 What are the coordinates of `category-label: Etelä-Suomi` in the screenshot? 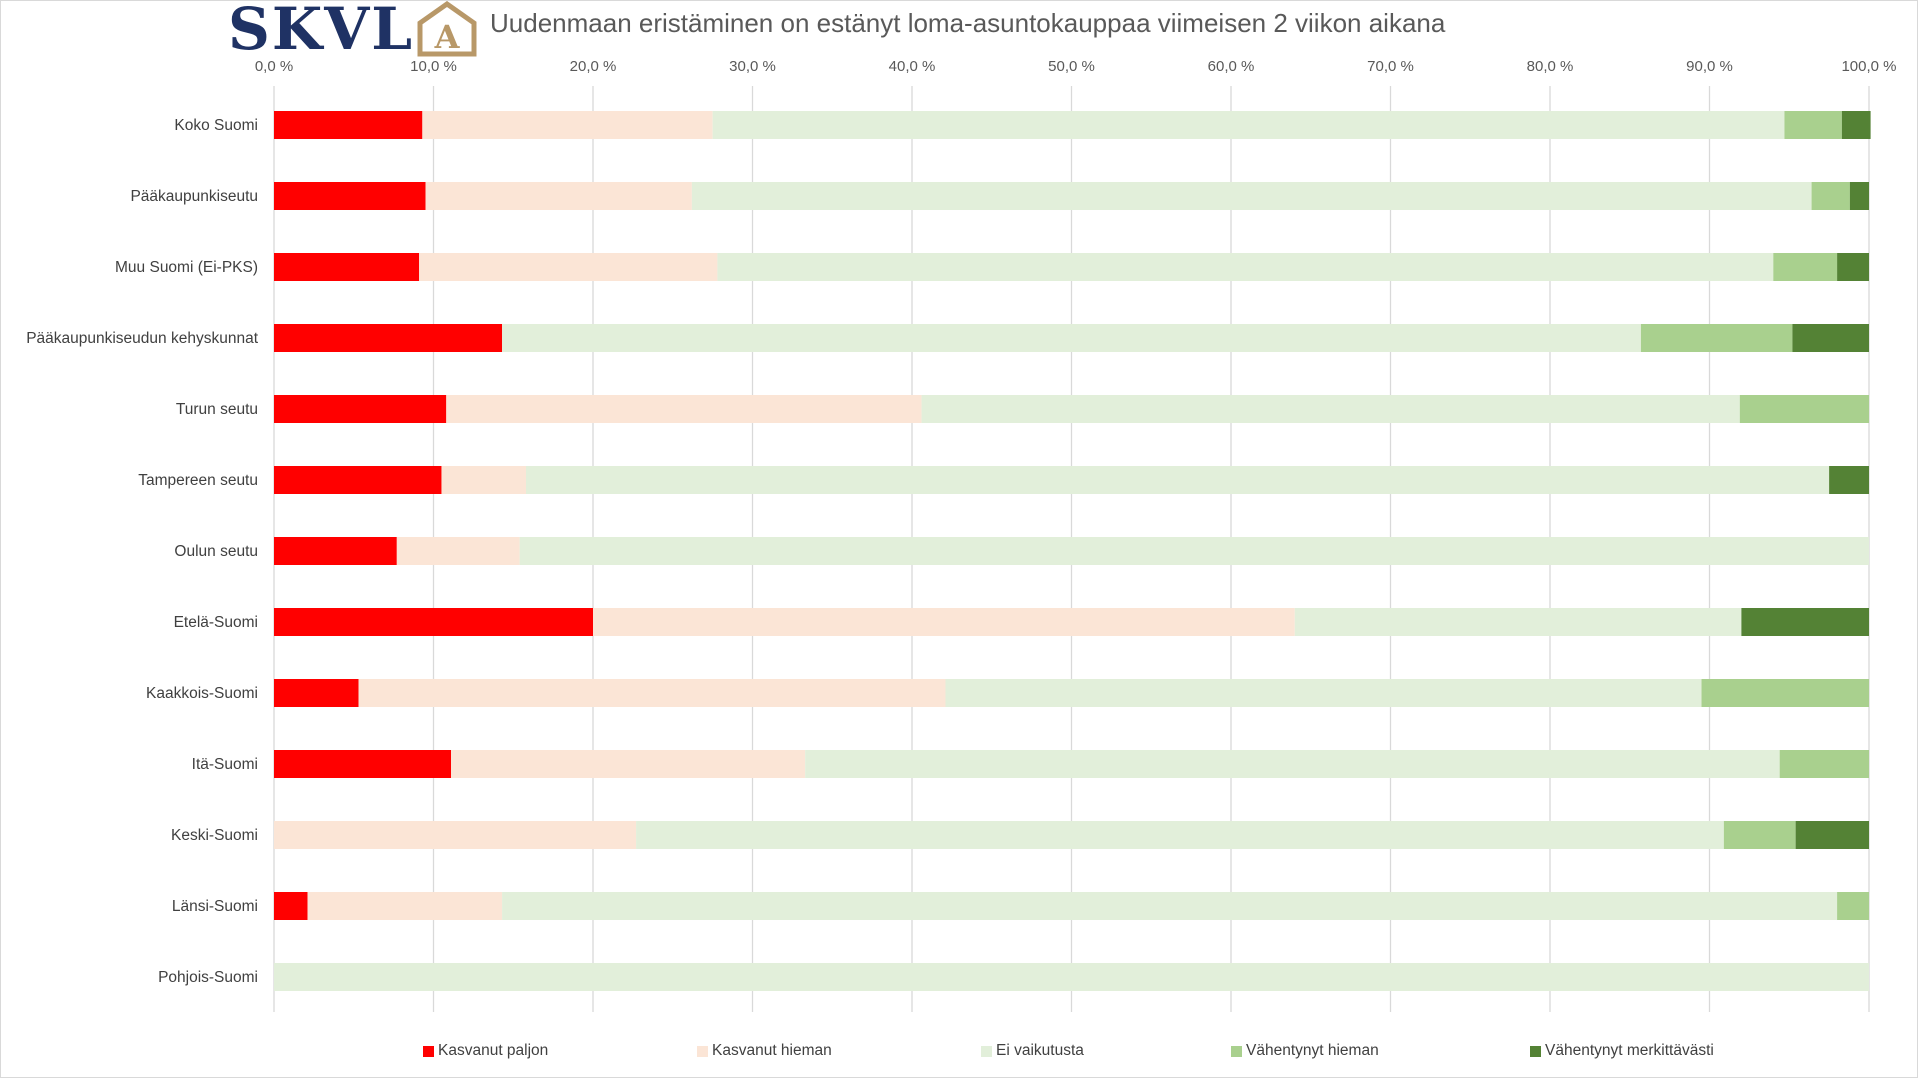 It's located at (216, 622).